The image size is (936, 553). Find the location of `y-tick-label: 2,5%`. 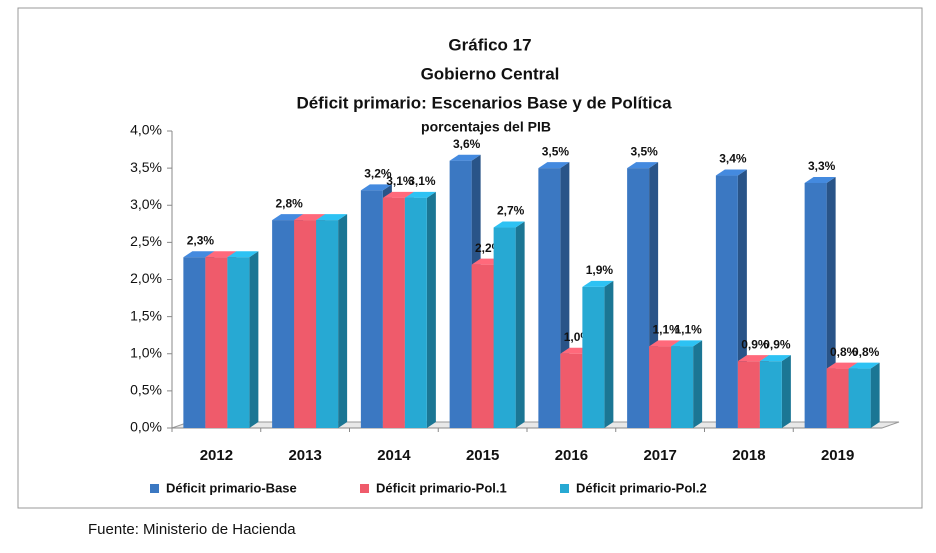

y-tick-label: 2,5% is located at coordinates (146, 241).